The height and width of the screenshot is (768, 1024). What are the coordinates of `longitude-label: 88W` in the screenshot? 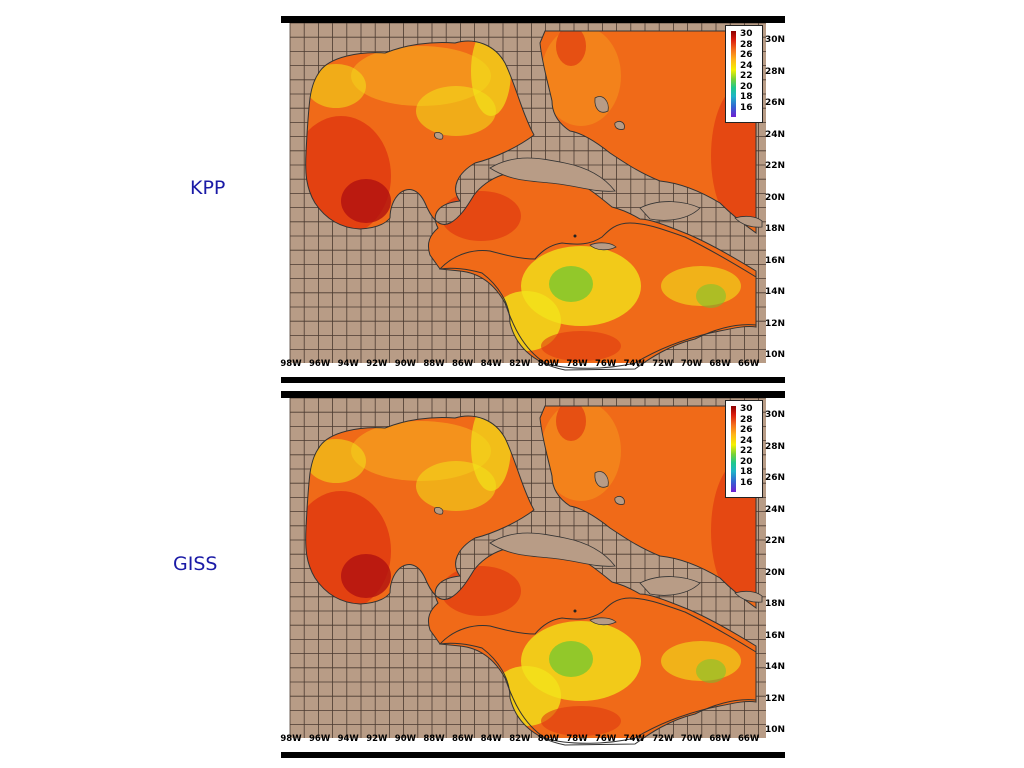 It's located at (434, 364).